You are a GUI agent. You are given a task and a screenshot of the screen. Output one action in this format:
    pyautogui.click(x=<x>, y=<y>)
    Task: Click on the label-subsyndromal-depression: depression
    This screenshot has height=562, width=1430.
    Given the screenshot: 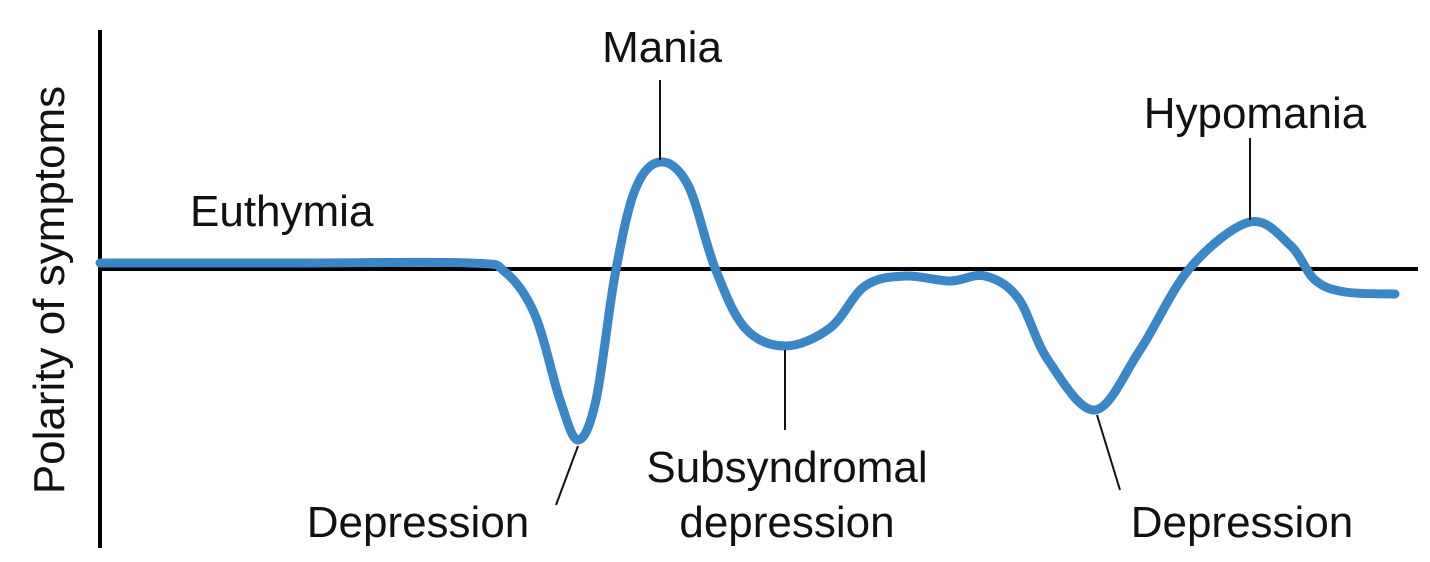 What is the action you would take?
    pyautogui.click(x=786, y=522)
    